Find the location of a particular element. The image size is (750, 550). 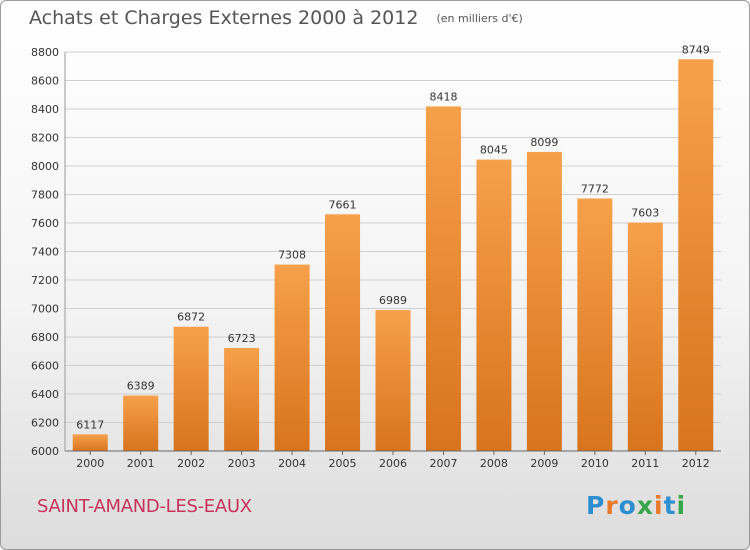

logo-letter: t is located at coordinates (670, 505).